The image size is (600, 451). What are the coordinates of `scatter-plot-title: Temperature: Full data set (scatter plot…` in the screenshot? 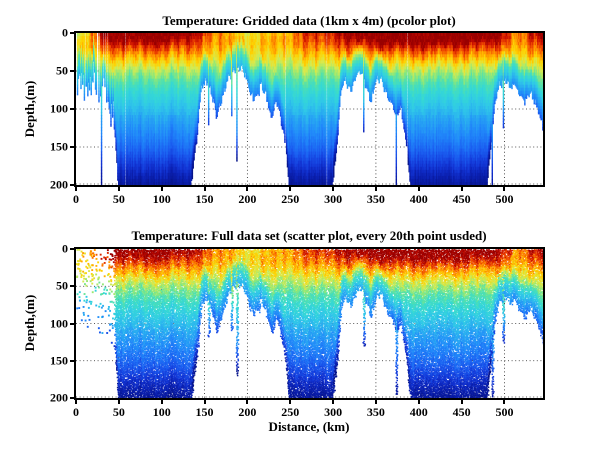 It's located at (309, 235).